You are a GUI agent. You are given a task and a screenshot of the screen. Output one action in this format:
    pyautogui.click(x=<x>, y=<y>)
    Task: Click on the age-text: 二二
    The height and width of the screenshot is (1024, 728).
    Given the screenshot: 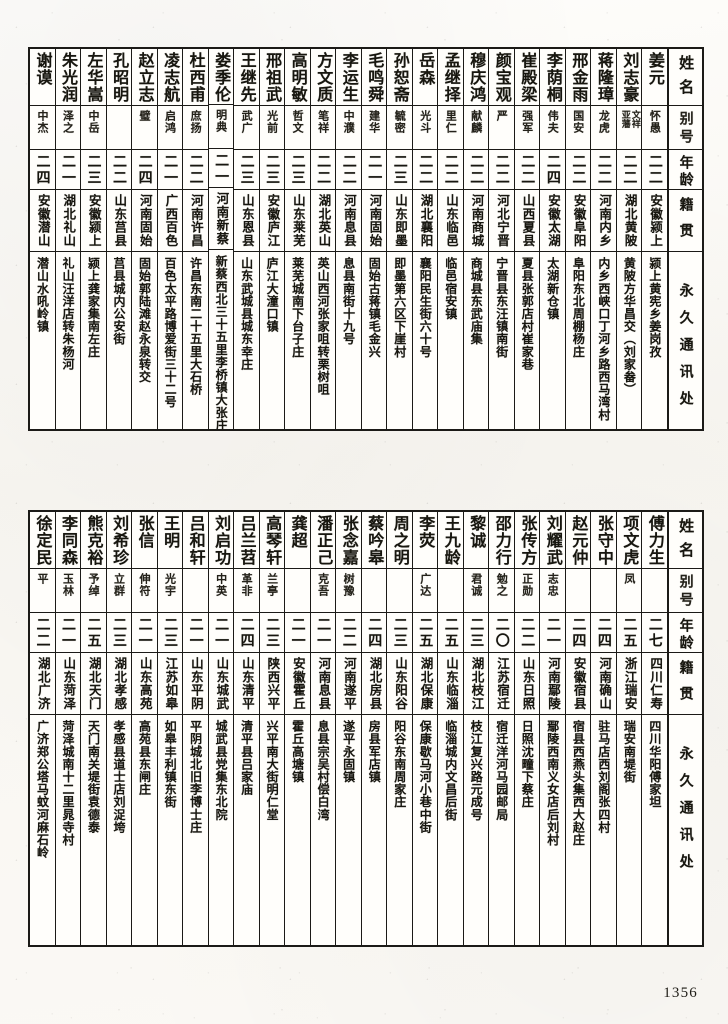 What is the action you would take?
    pyautogui.click(x=578, y=170)
    